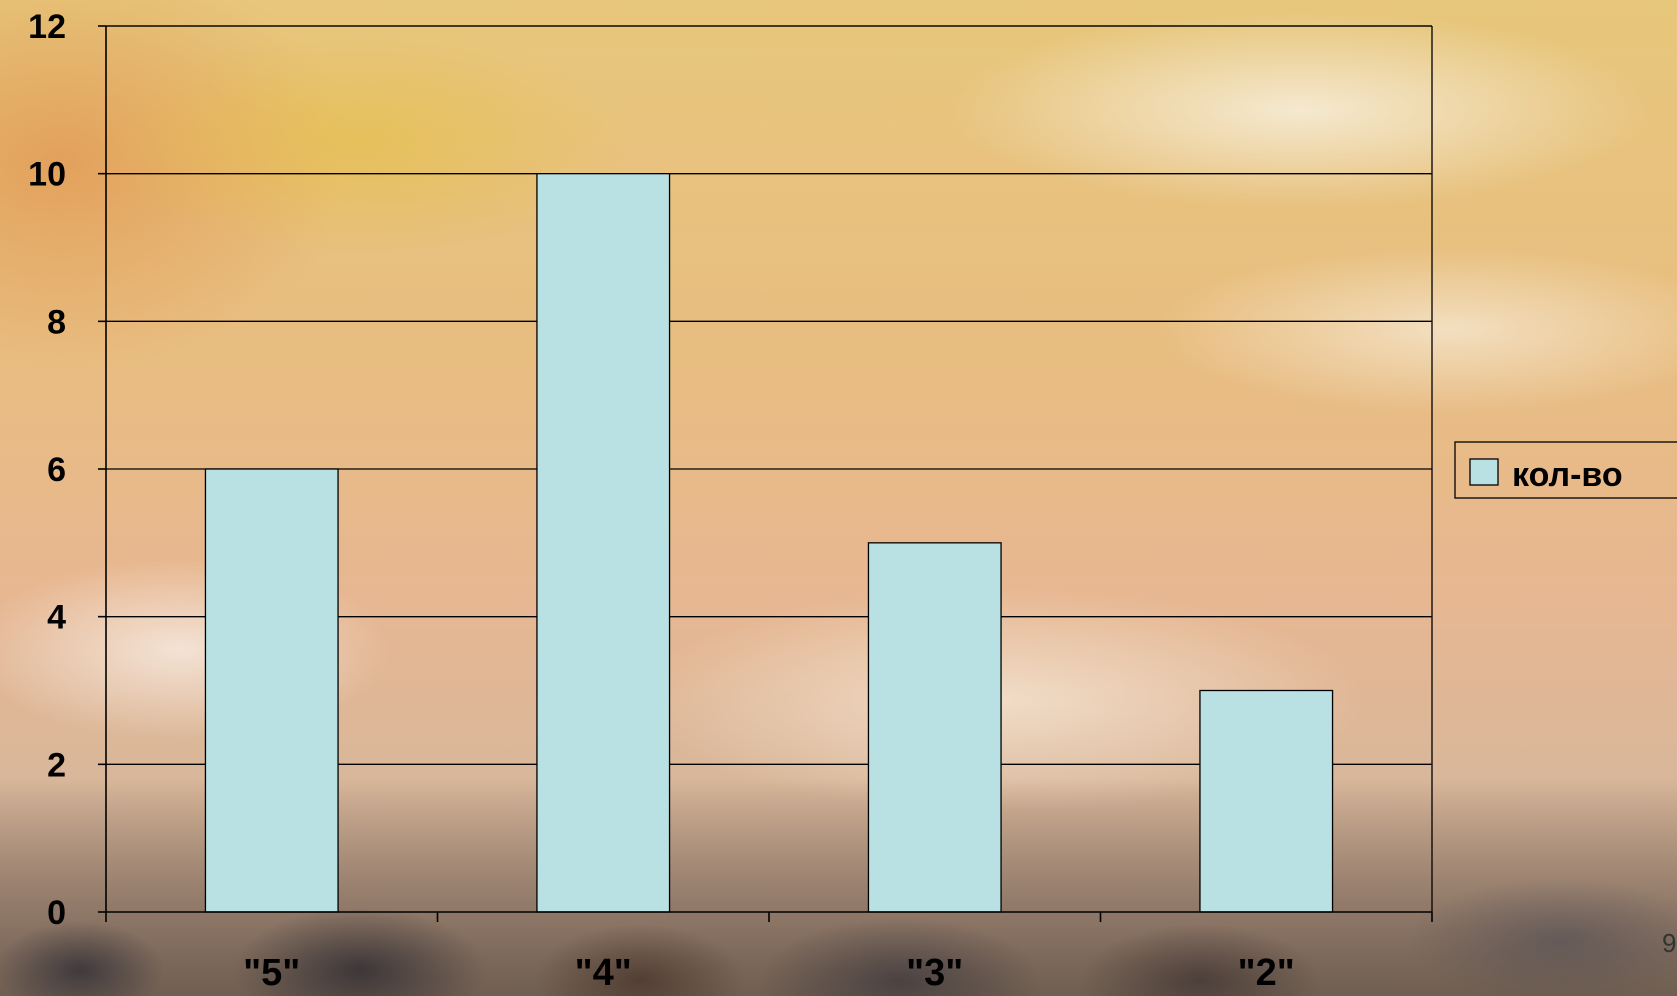 The height and width of the screenshot is (996, 1677). What do you see at coordinates (56, 913) in the screenshot?
I see `y-tick-label: 0` at bounding box center [56, 913].